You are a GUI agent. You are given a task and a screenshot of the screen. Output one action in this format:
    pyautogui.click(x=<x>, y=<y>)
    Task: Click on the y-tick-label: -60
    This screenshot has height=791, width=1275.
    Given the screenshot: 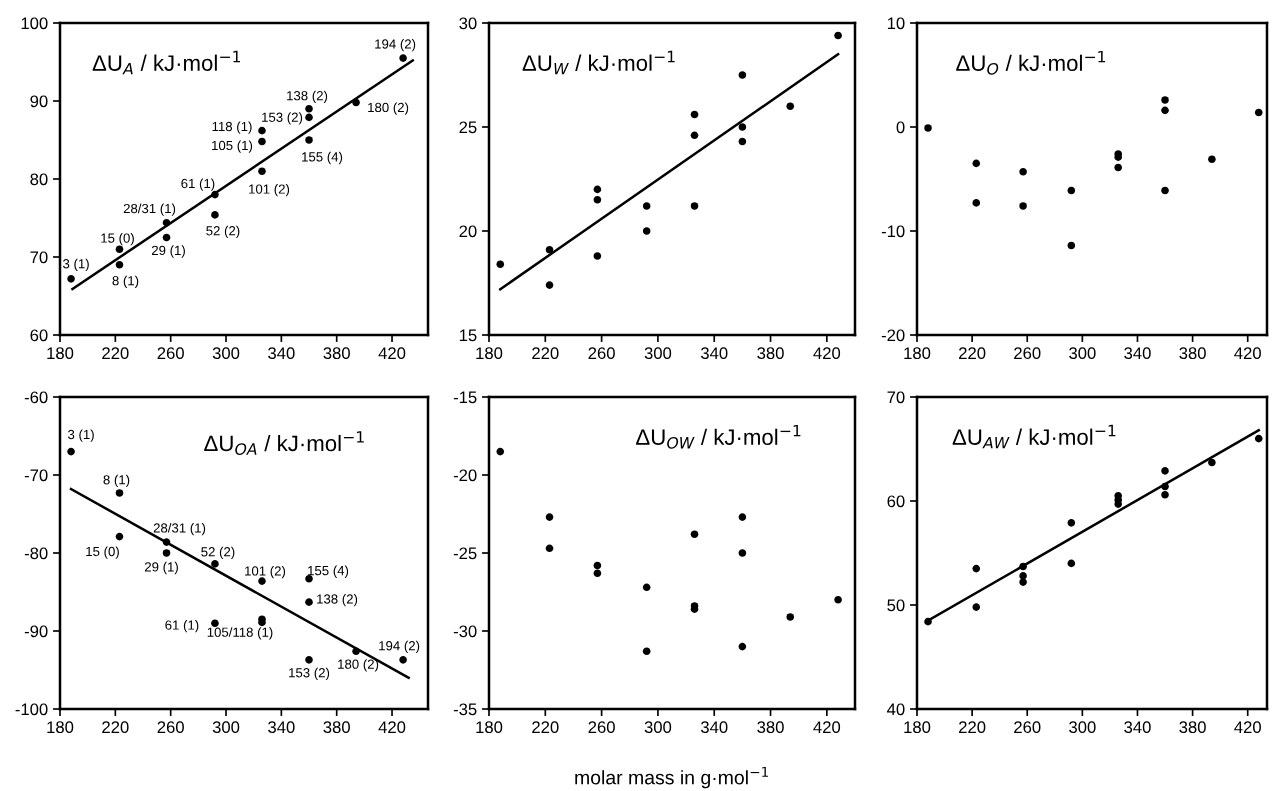 What is the action you would take?
    pyautogui.click(x=36, y=397)
    